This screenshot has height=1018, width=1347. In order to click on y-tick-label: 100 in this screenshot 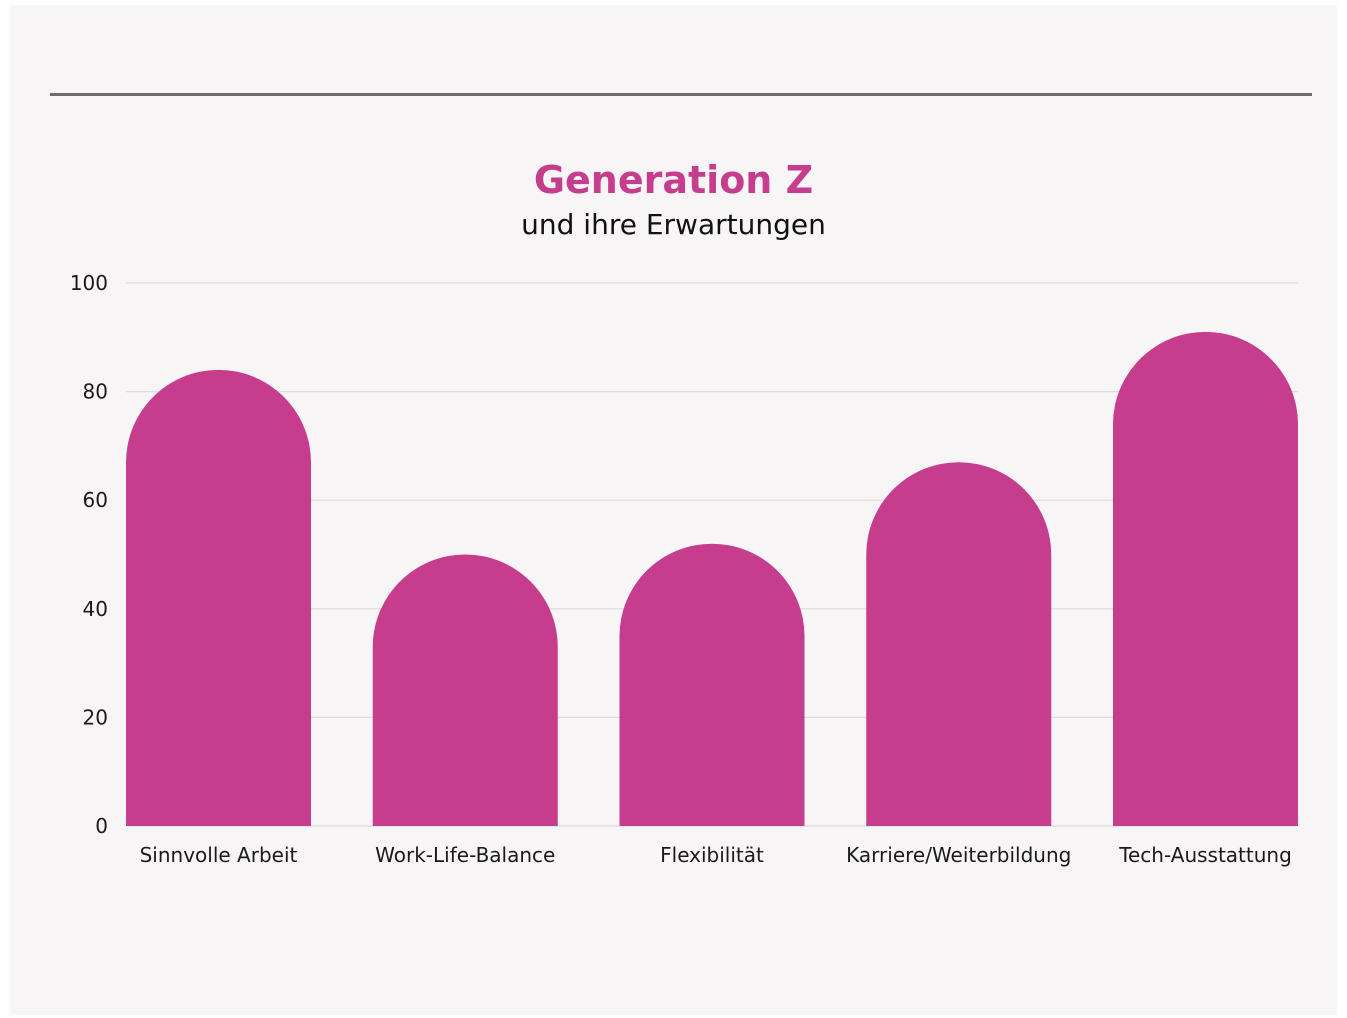, I will do `click(89, 283)`.